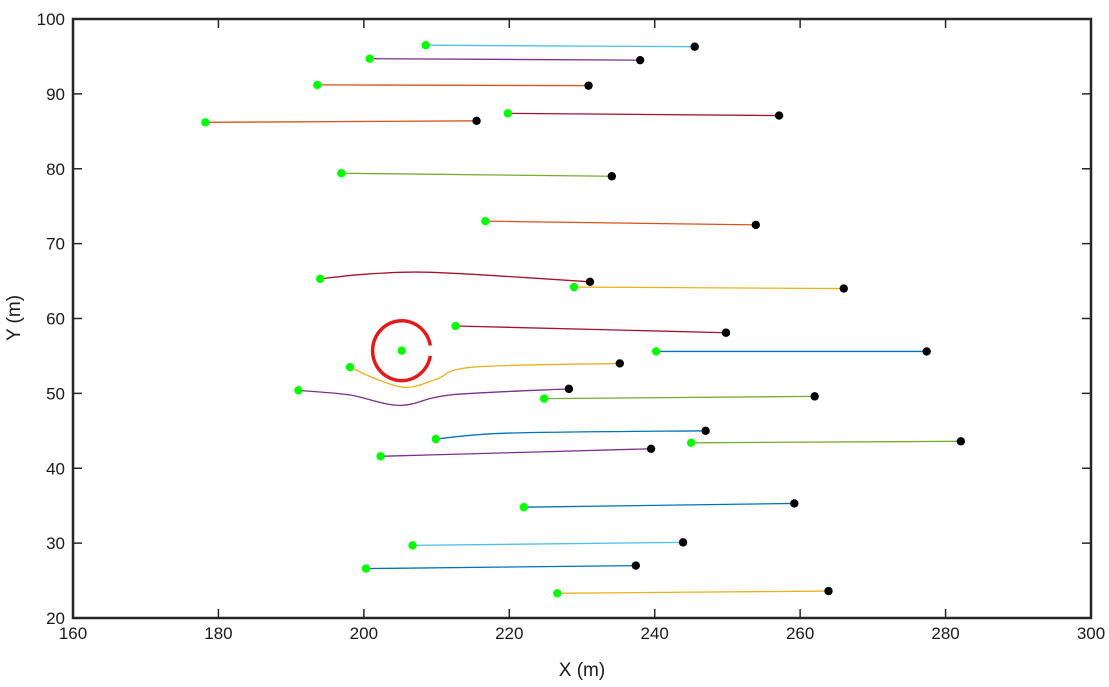  What do you see at coordinates (73, 633) in the screenshot?
I see `x-tick-label: 160` at bounding box center [73, 633].